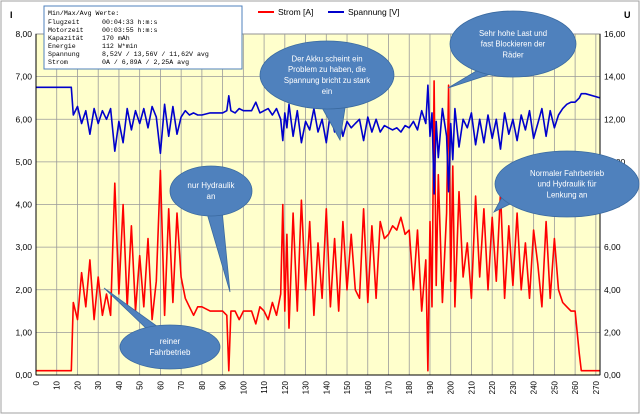  Describe the element at coordinates (615, 77) in the screenshot. I see `y-right-tick-label: 14,00` at that location.